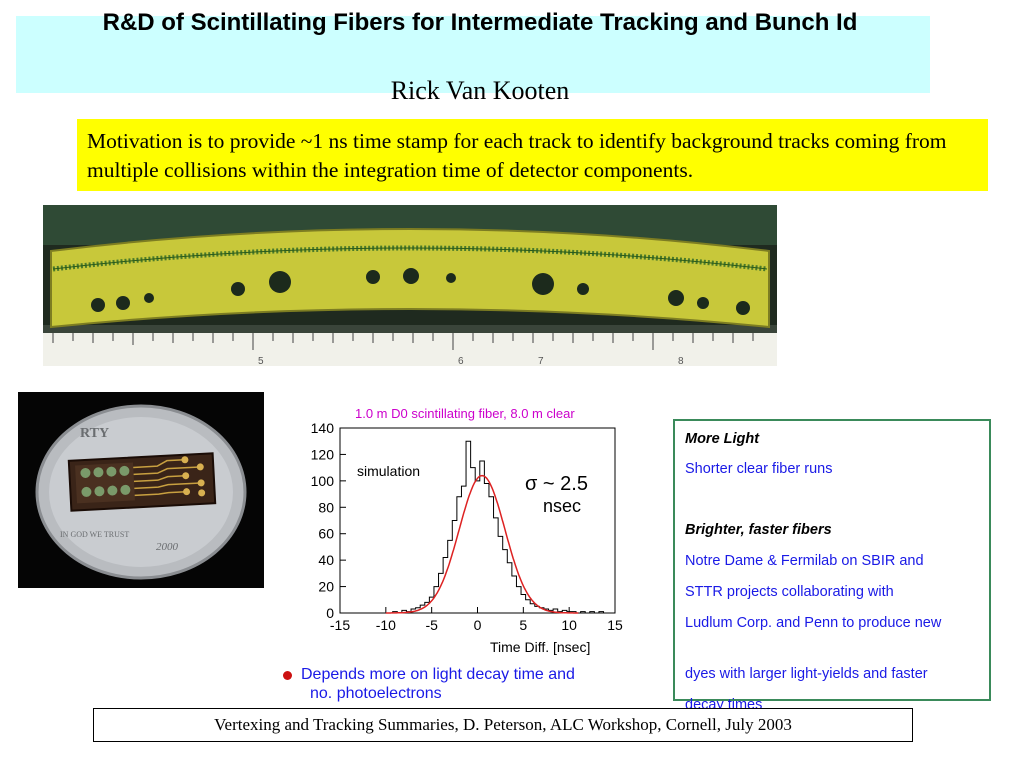 The height and width of the screenshot is (768, 1024). Describe the element at coordinates (328, 520) in the screenshot. I see `y-axis: 0 20 40 60 80 100 120 140` at that location.